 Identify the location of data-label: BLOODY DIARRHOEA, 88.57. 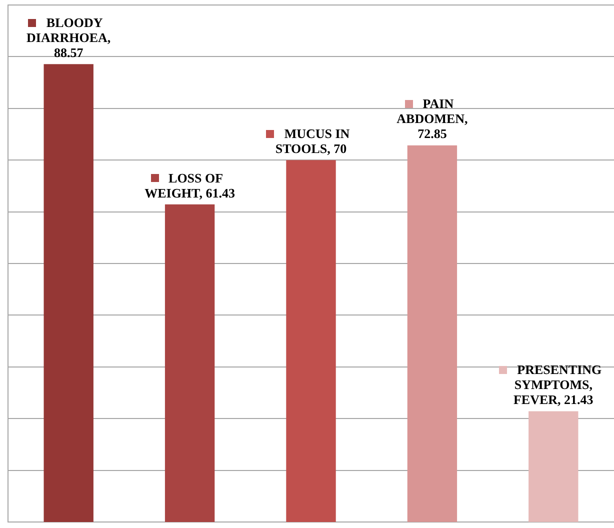
(68, 37).